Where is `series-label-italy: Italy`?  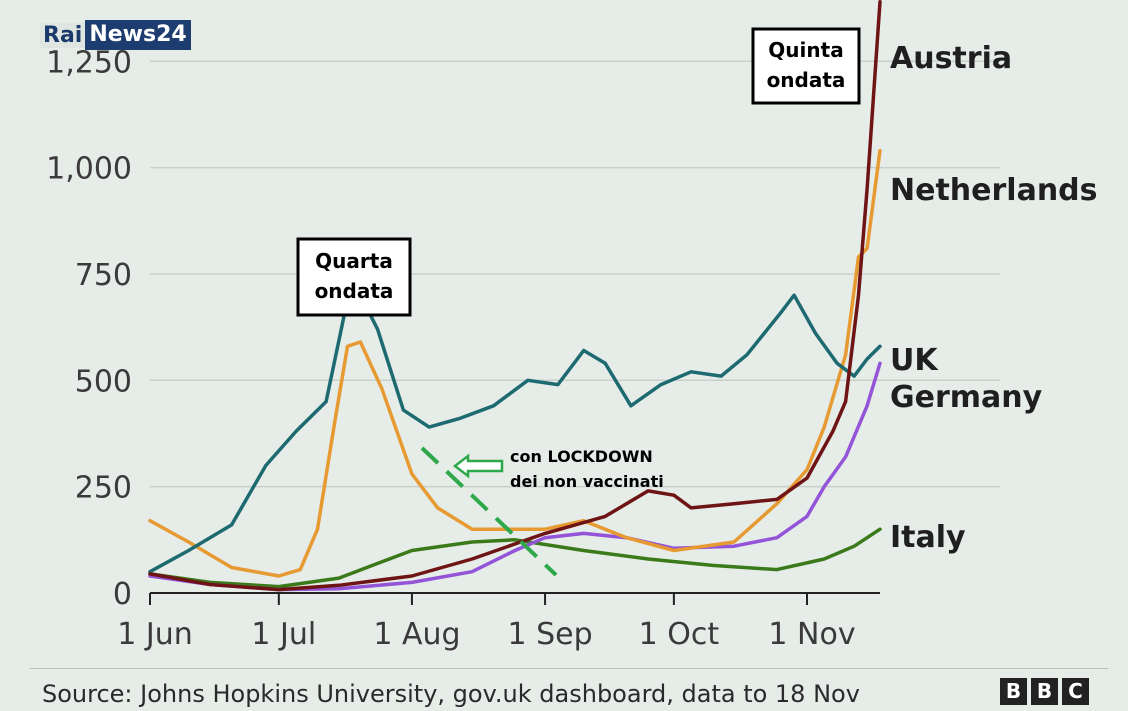 series-label-italy: Italy is located at coordinates (928, 537).